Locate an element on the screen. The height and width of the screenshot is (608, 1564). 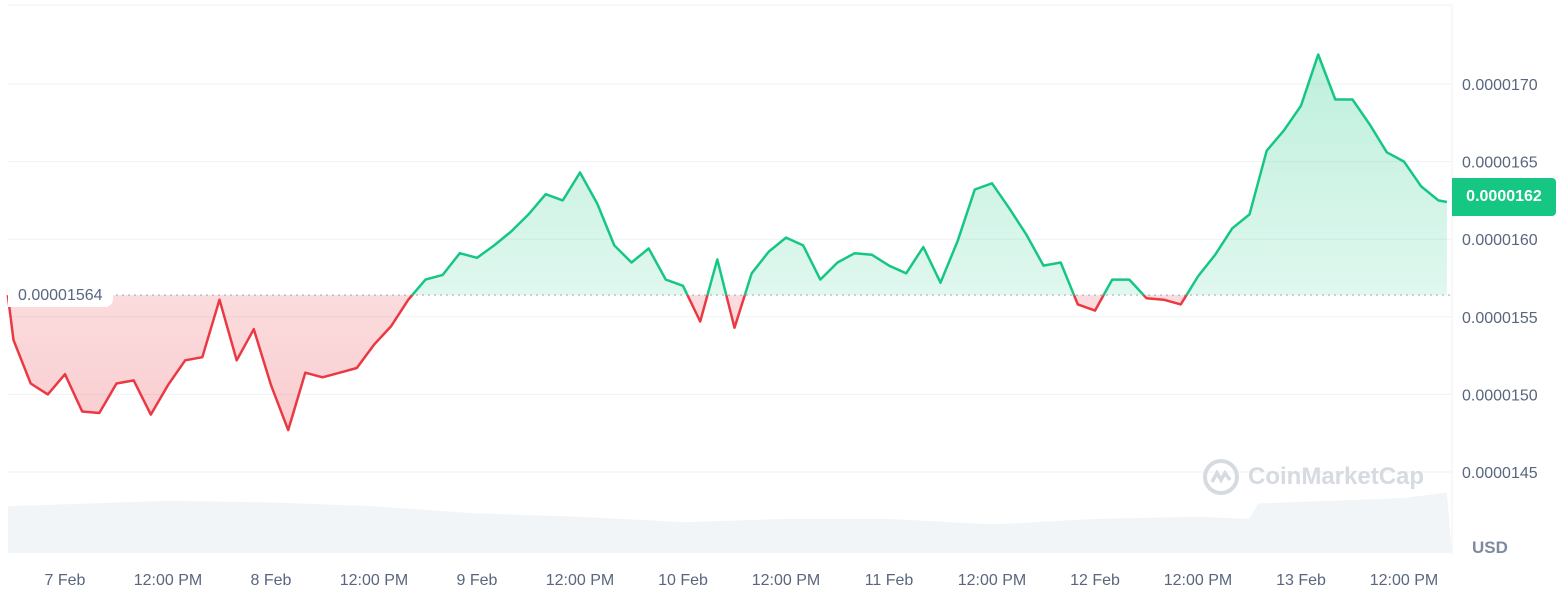
x-tick-label: 9 Feb is located at coordinates (477, 580).